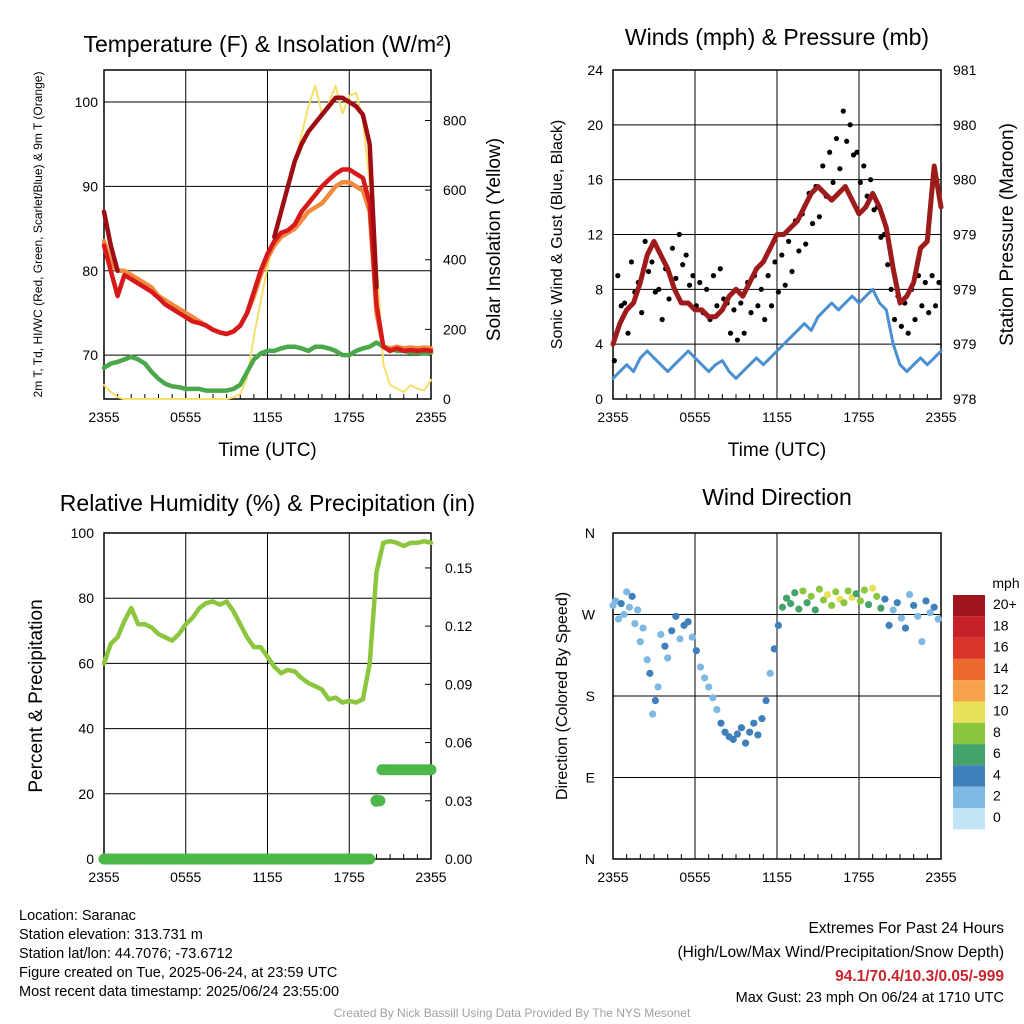 The width and height of the screenshot is (1024, 1024). What do you see at coordinates (997, 753) in the screenshot?
I see `colorbar-label: 6` at bounding box center [997, 753].